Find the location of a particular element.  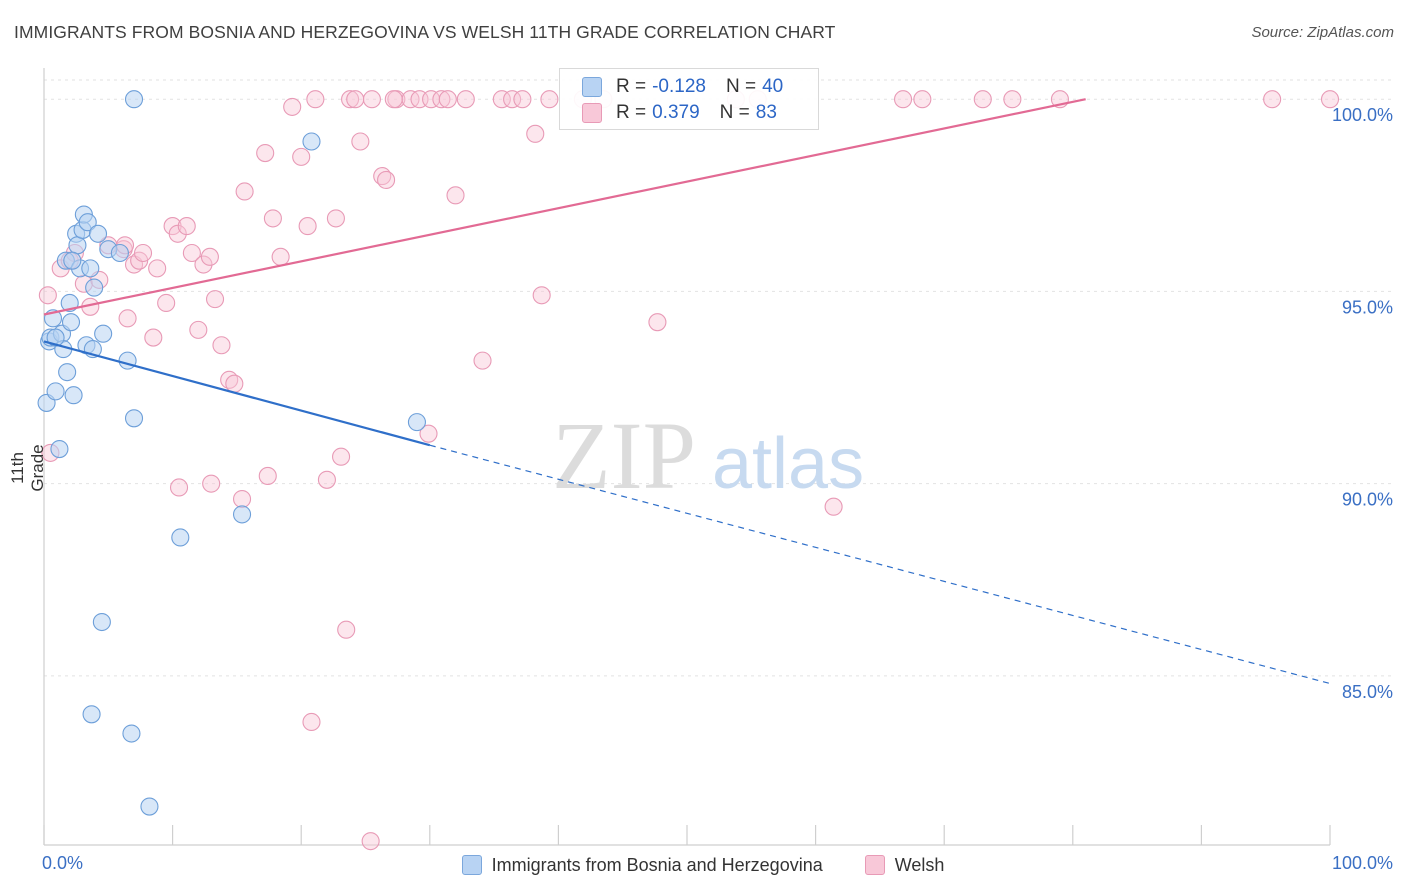

r-value-welsh: 0.379 is located at coordinates (676, 112).